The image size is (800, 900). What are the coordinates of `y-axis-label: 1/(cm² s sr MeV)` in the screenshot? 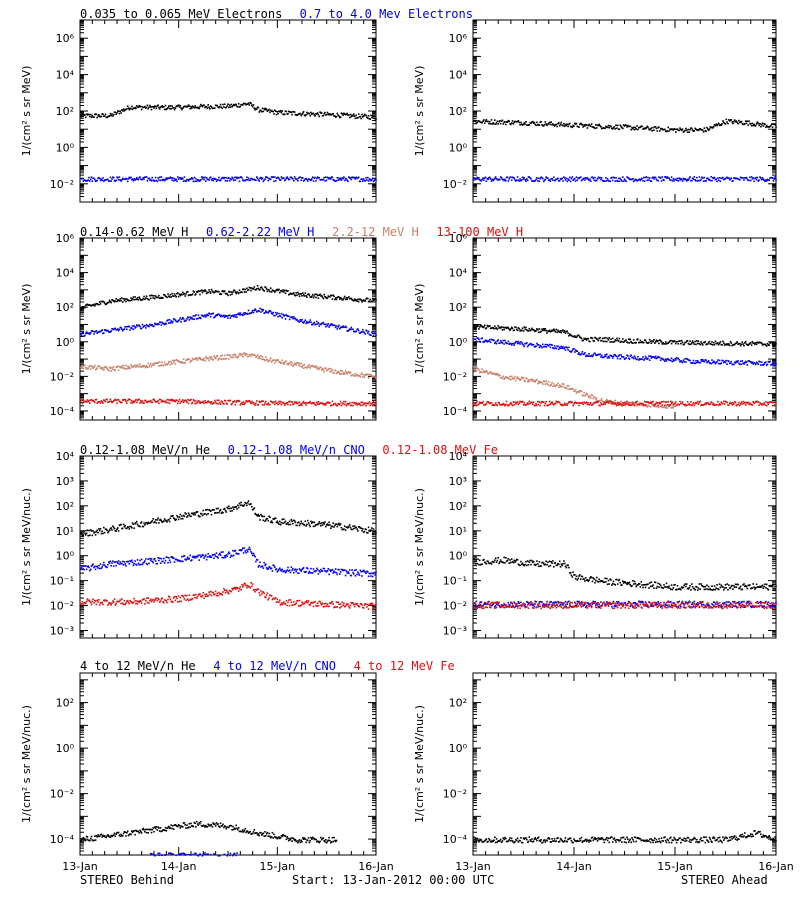 It's located at (26, 329).